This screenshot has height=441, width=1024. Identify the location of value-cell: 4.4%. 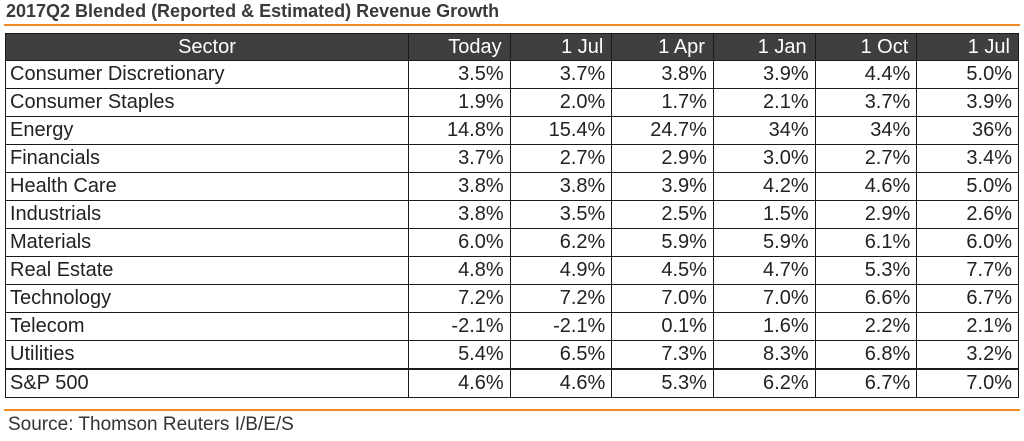
(866, 74).